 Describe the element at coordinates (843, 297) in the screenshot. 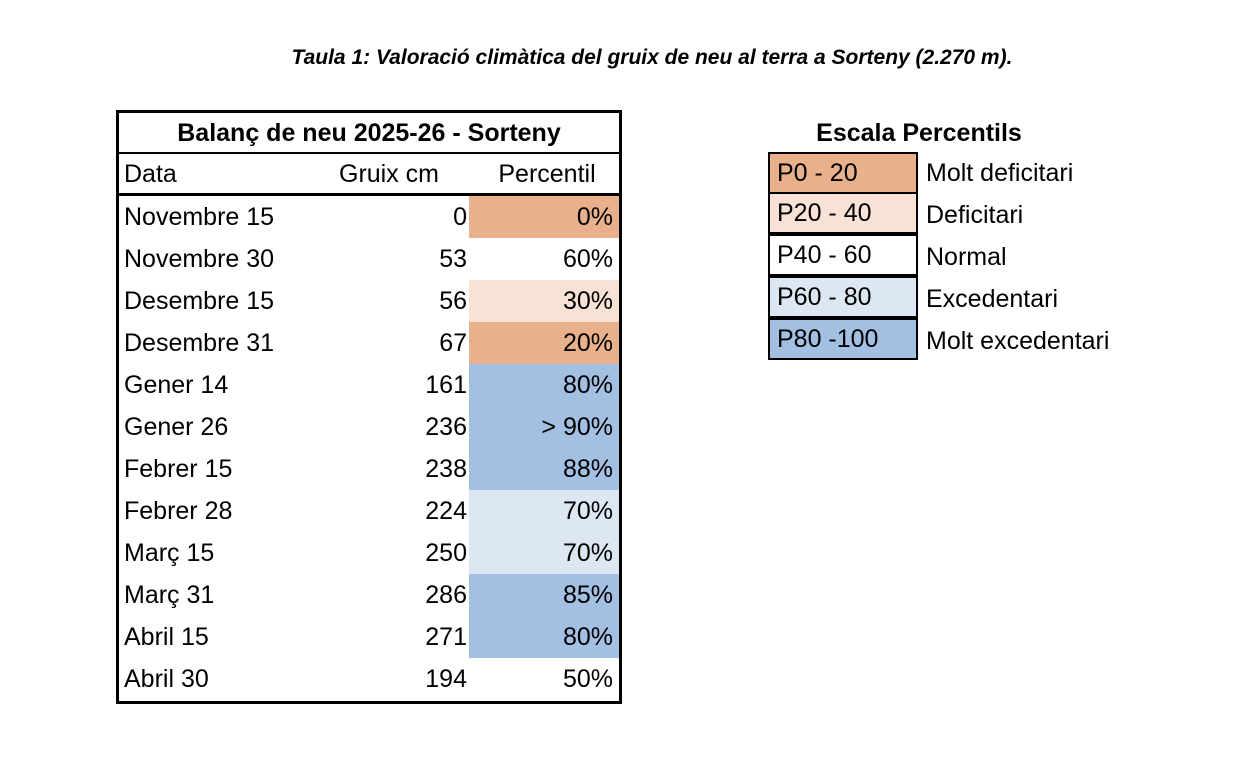

I see `legend-swatch: P60 - 80` at that location.